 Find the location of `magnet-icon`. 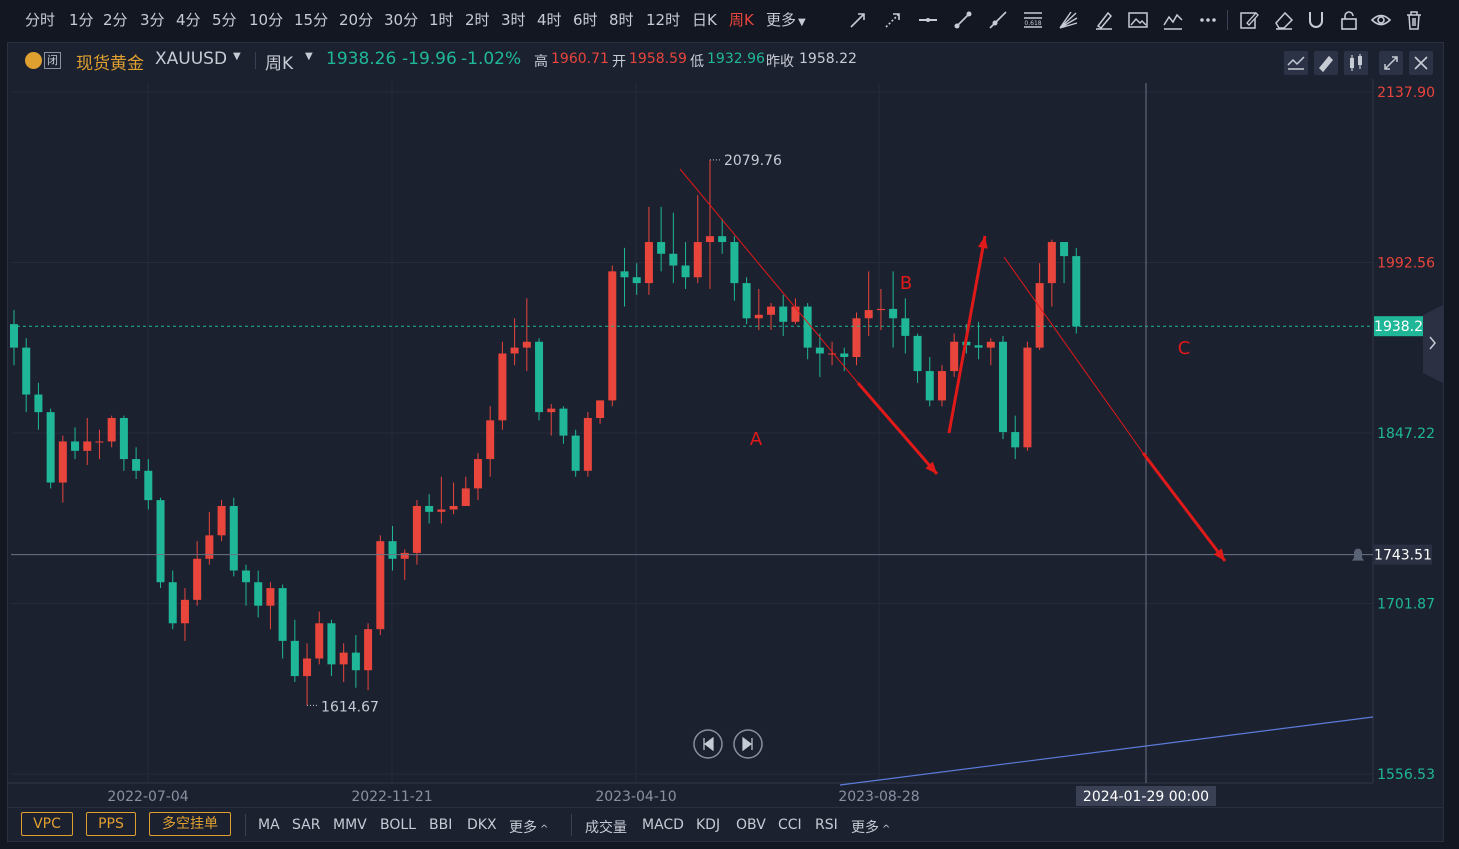

magnet-icon is located at coordinates (1316, 20).